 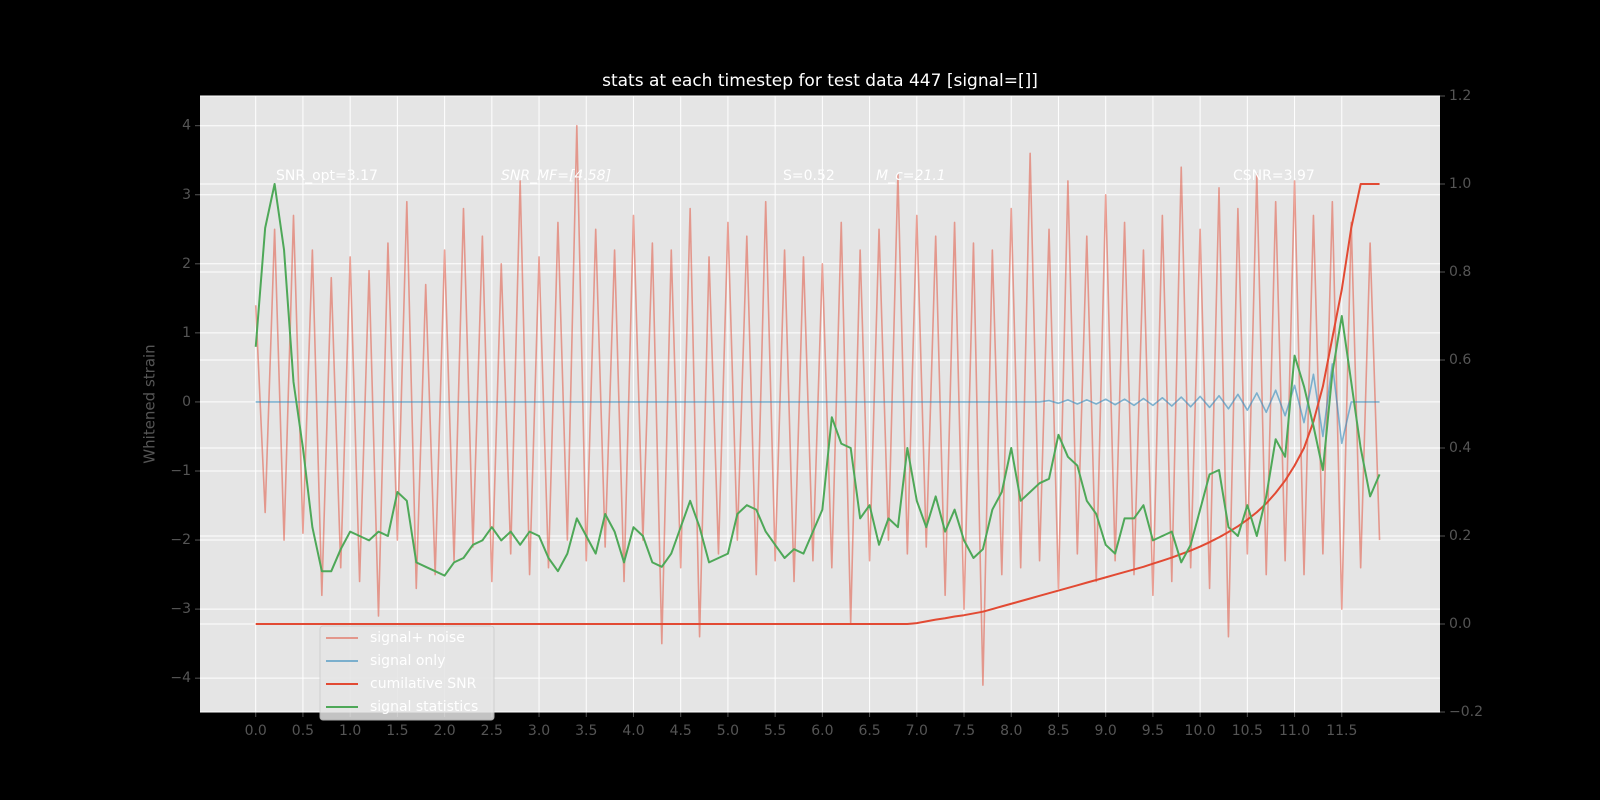 What do you see at coordinates (180, 471) in the screenshot?
I see `y-tick-label: −1` at bounding box center [180, 471].